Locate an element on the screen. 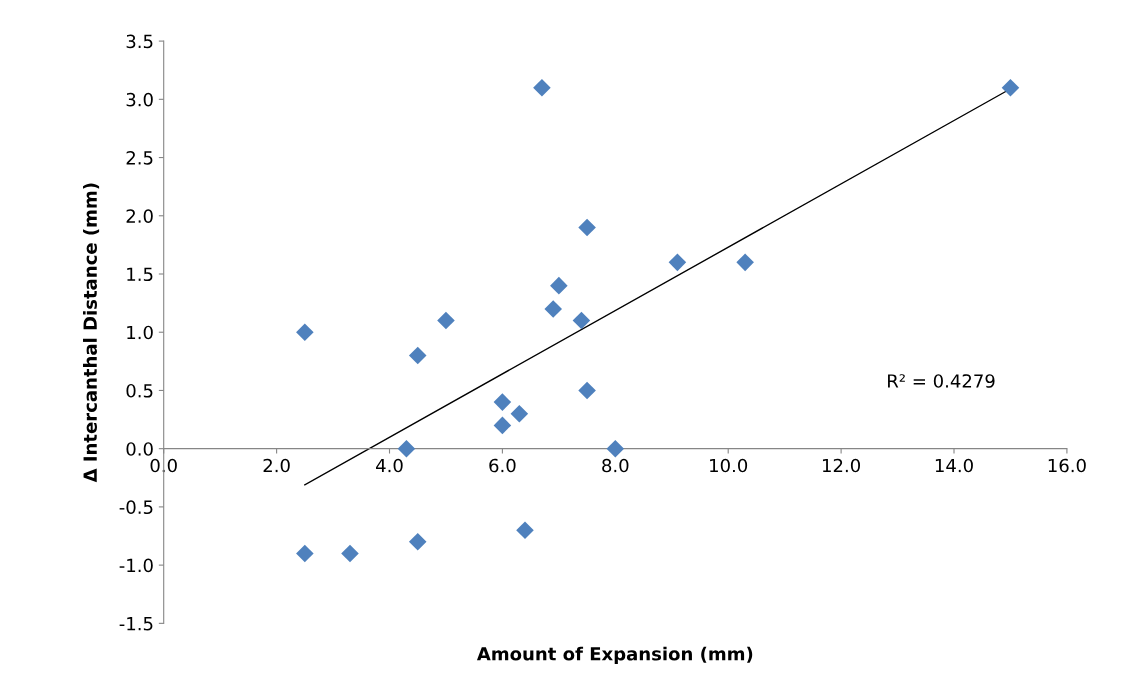  y-tick-label: 3.5 is located at coordinates (139, 41).